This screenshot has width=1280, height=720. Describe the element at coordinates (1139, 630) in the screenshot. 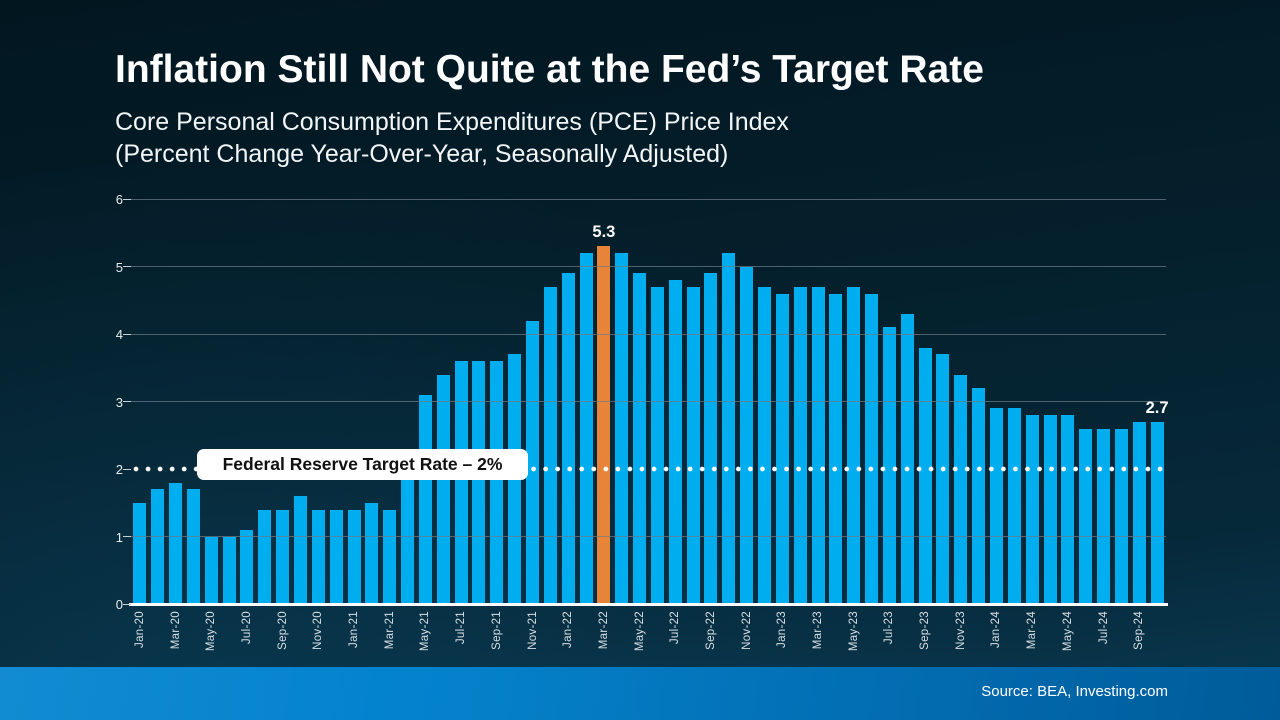

I see `x-tick-label-Sep-24: Sep-24` at that location.